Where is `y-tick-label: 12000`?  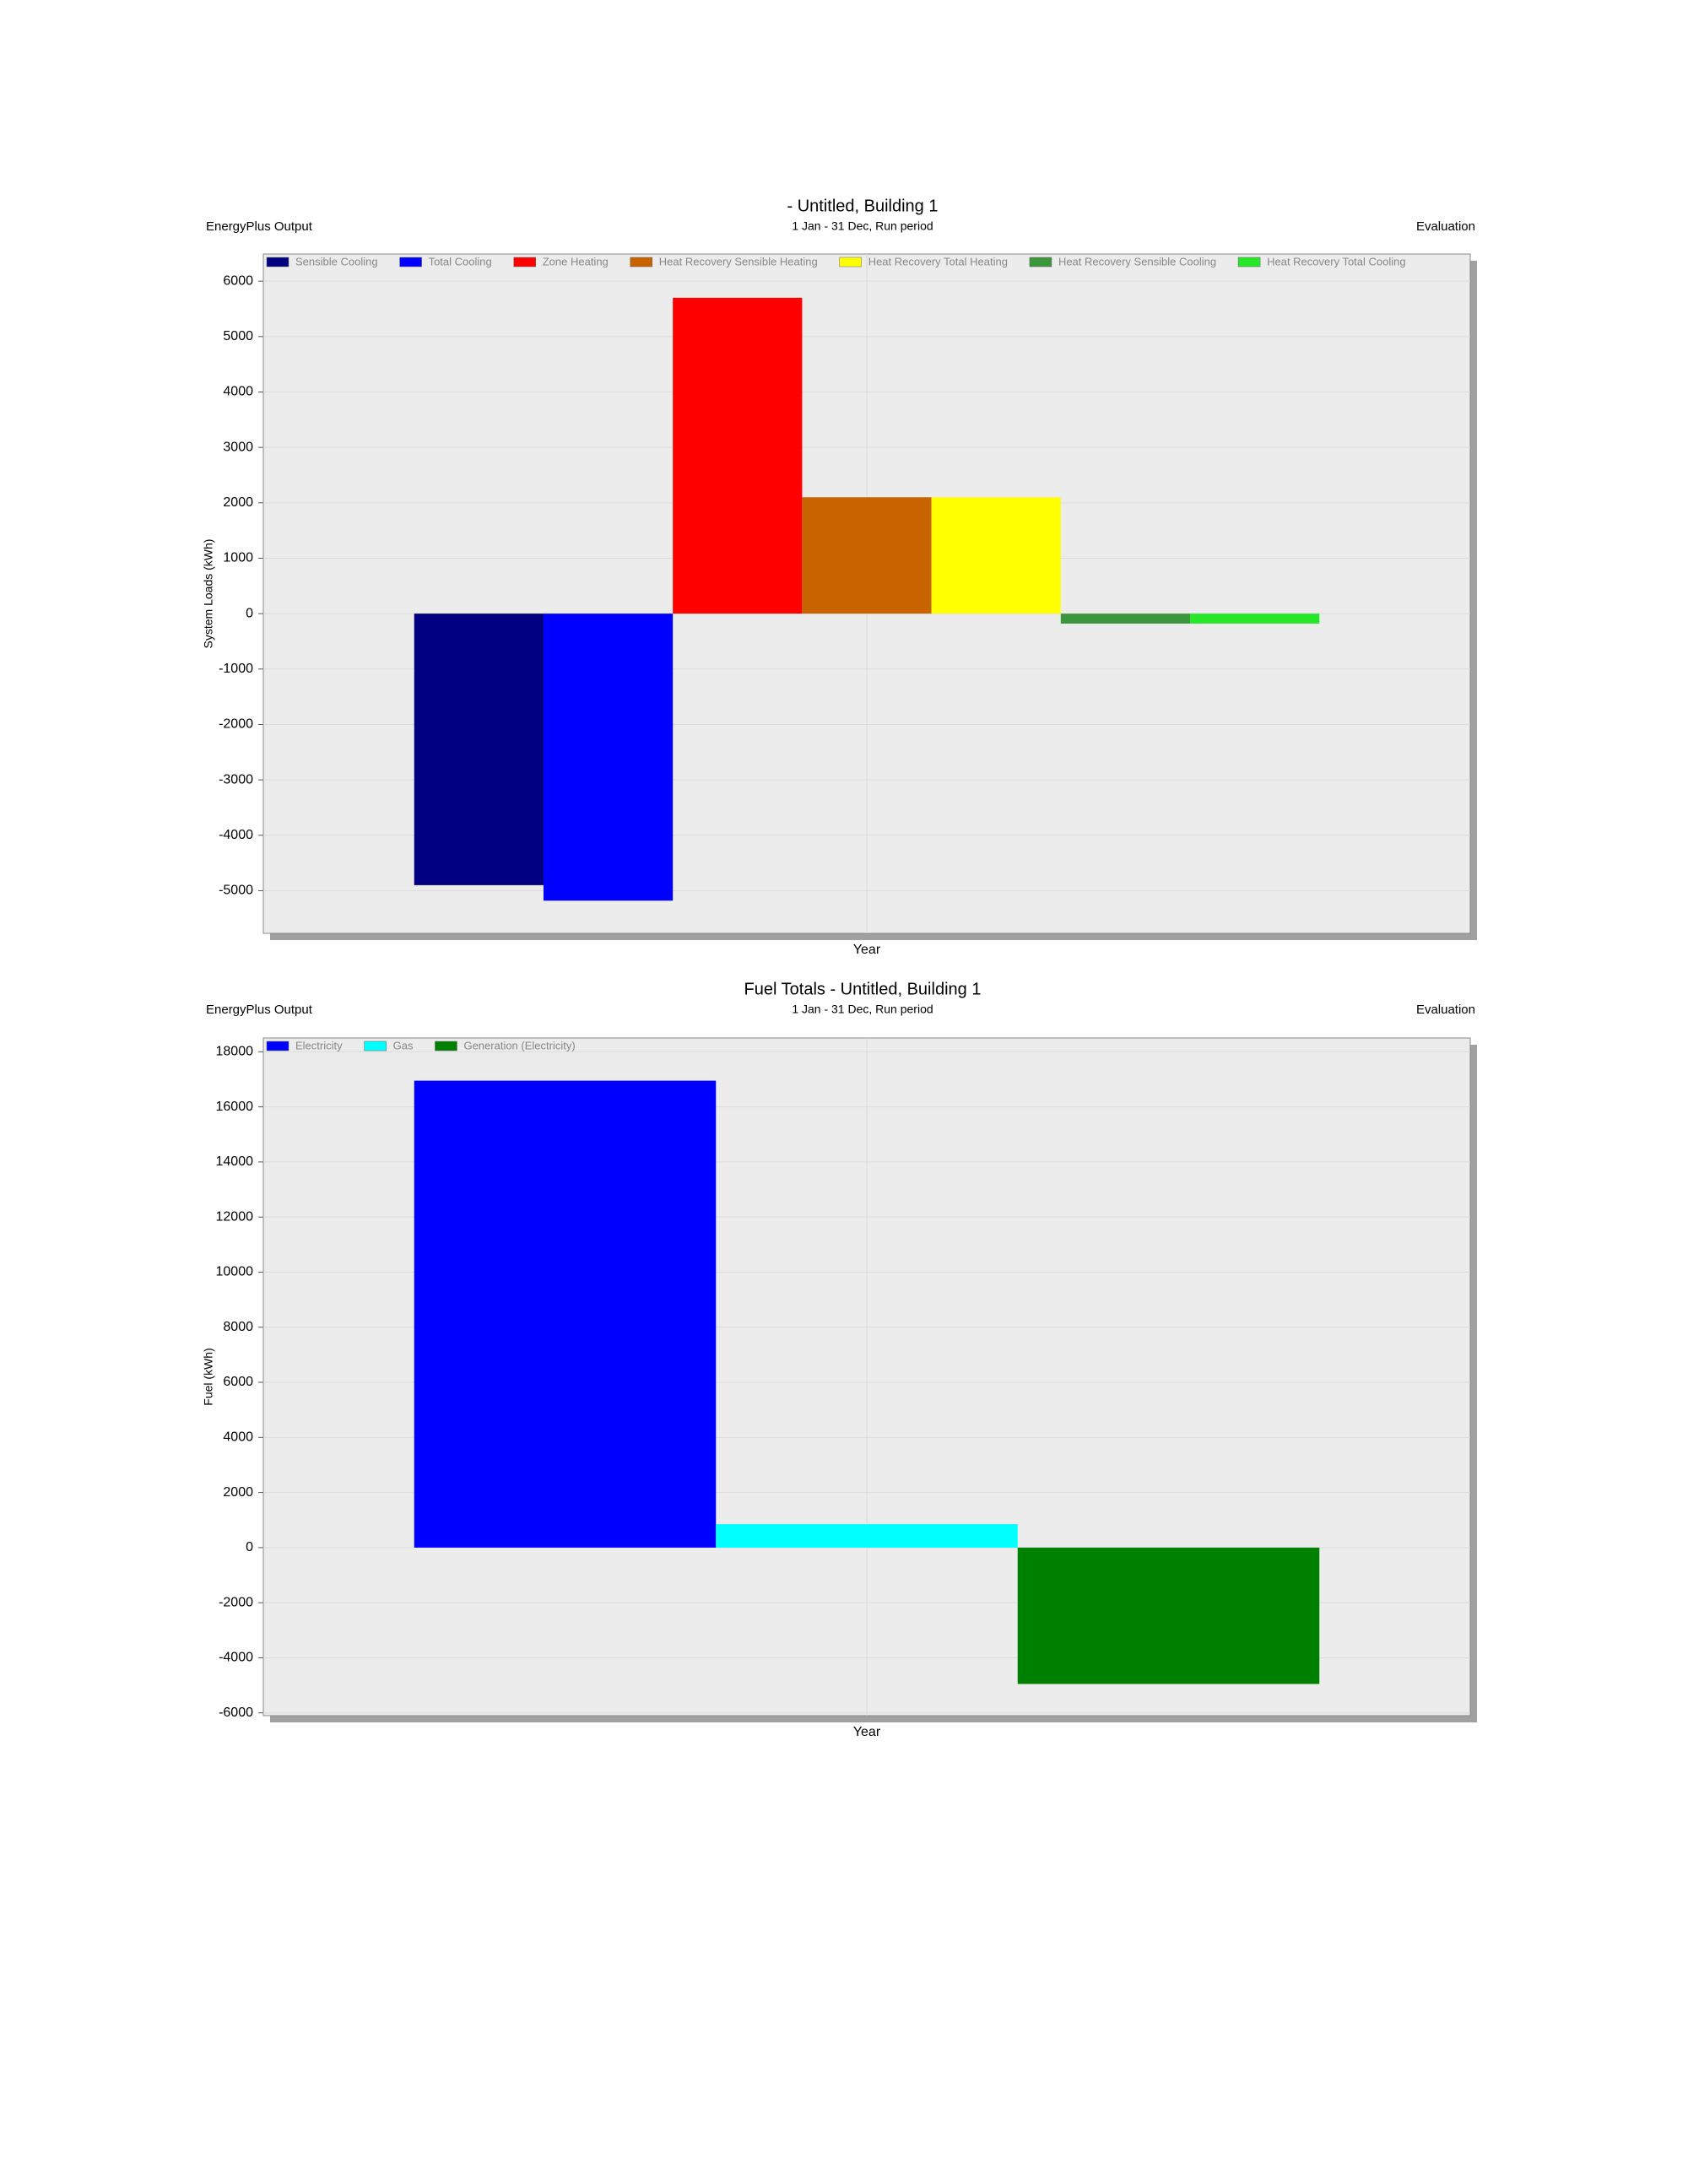
y-tick-label: 12000 is located at coordinates (235, 1216).